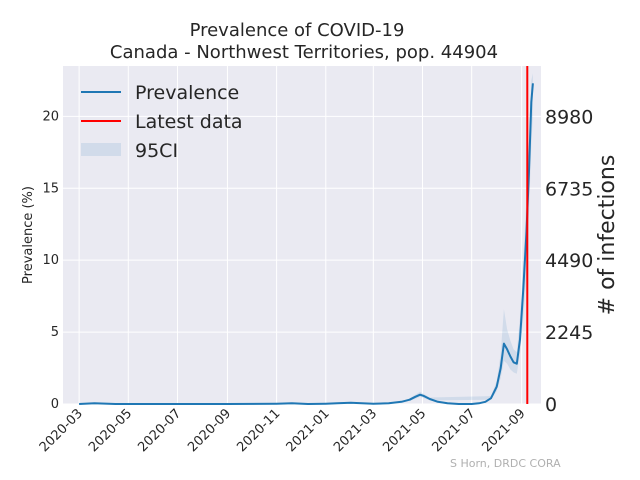 Image resolution: width=640 pixels, height=480 pixels. I want to click on y-axis-label: Prevalence (%), so click(28, 235).